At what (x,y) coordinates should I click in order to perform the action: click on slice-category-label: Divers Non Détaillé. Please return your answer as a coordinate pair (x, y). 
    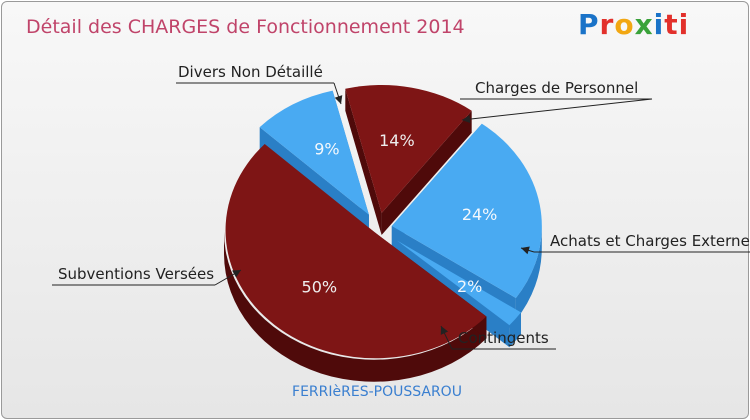
    Looking at the image, I should click on (250, 72).